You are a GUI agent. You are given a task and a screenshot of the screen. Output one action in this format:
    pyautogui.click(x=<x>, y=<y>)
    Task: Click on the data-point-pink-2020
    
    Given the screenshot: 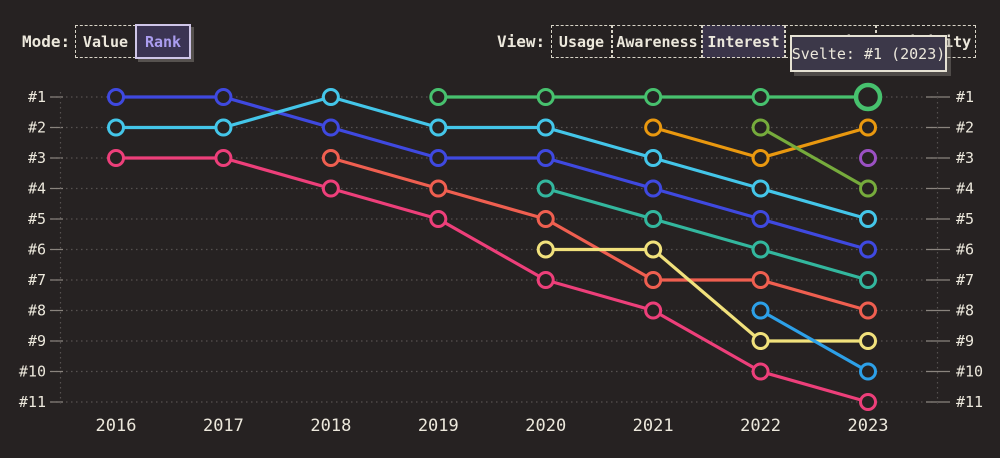 What is the action you would take?
    pyautogui.click(x=545, y=280)
    